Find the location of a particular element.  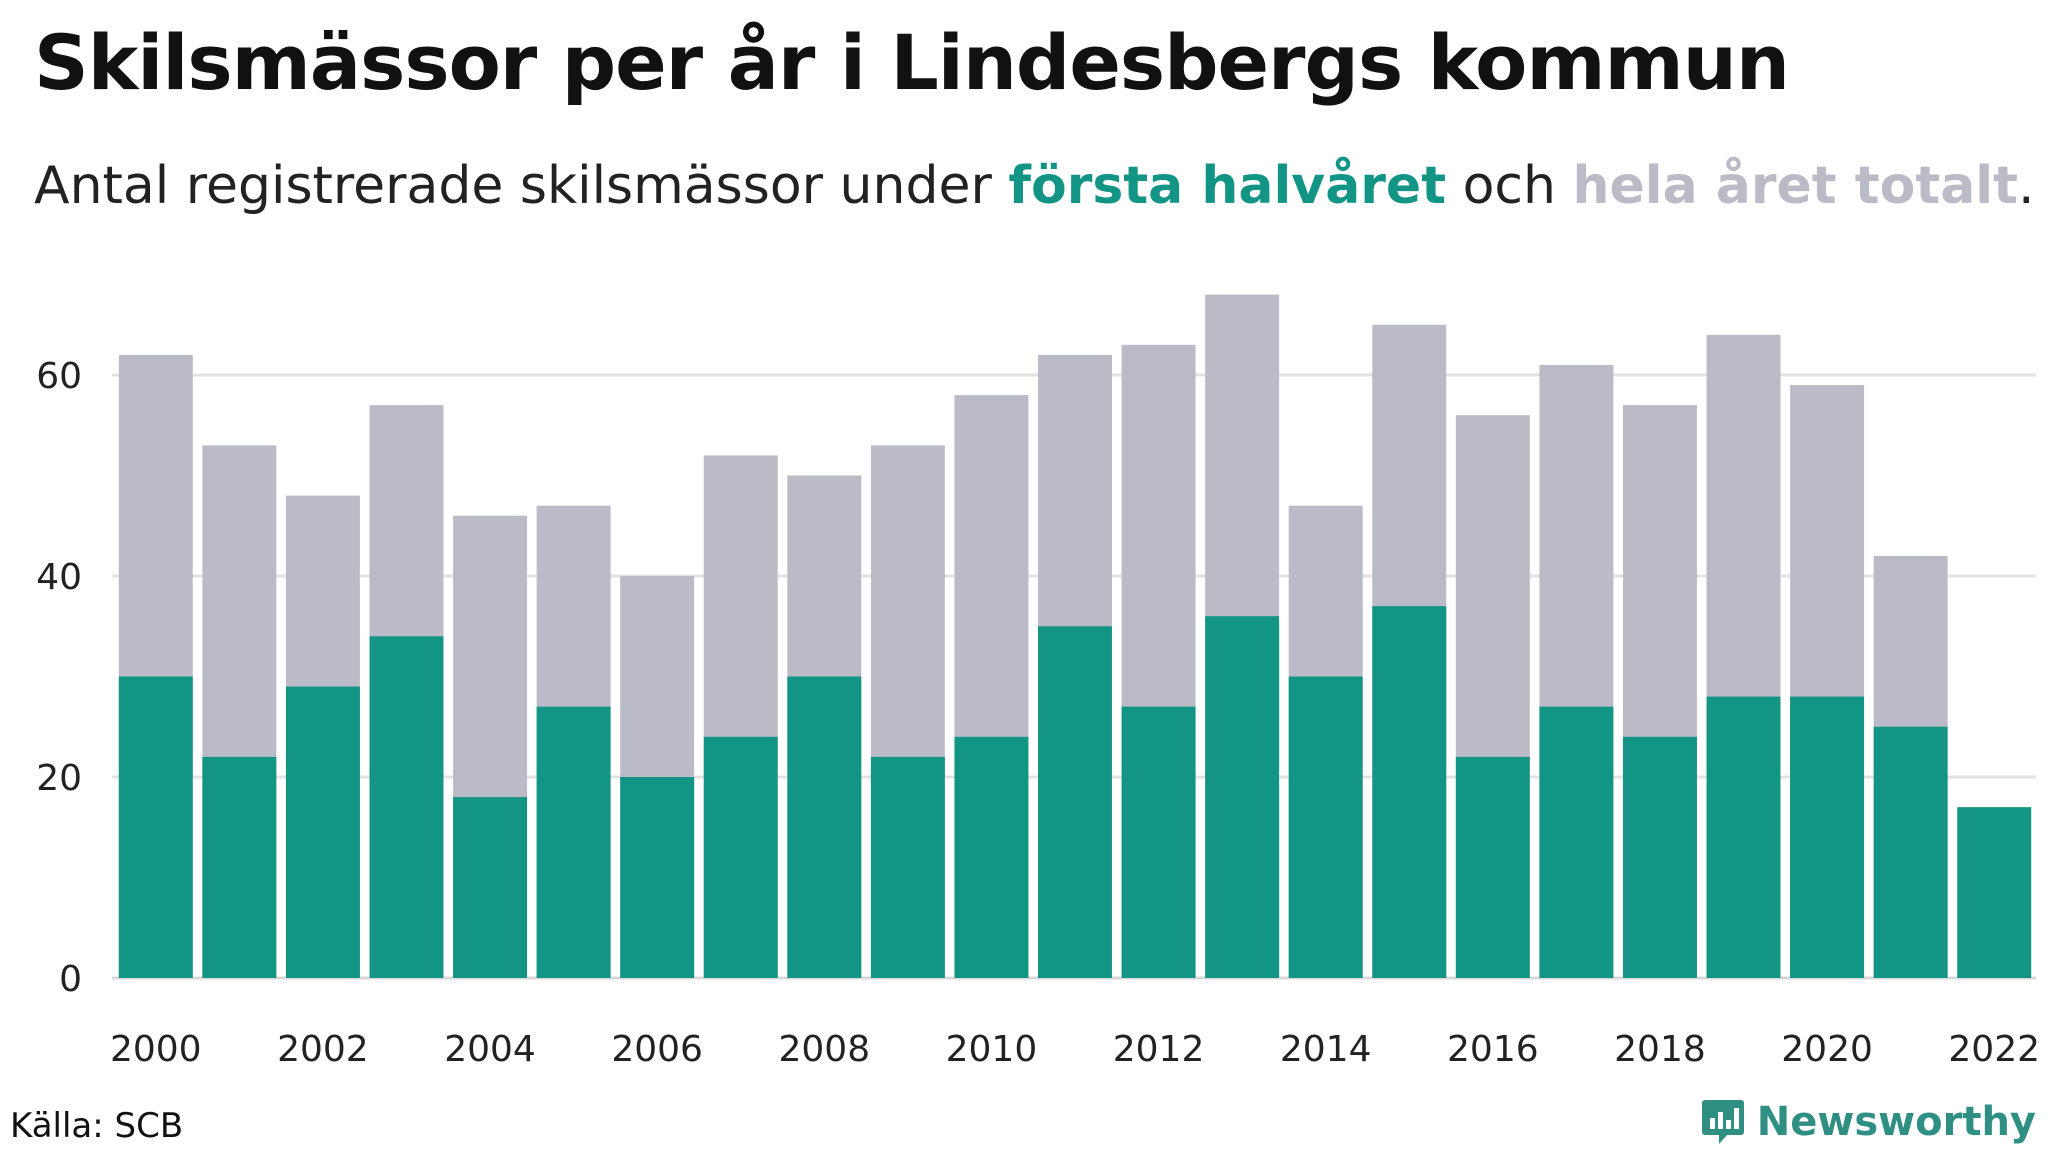

bar-first-half-2019 is located at coordinates (1743, 837).